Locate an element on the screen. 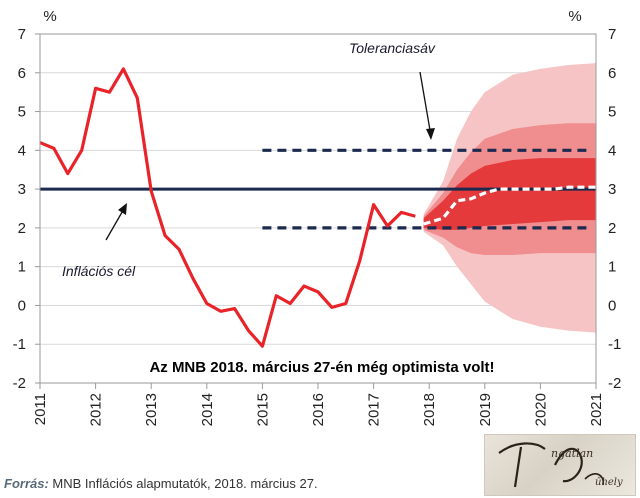 The width and height of the screenshot is (640, 498). y-tick-label-right: 0 is located at coordinates (612, 305).